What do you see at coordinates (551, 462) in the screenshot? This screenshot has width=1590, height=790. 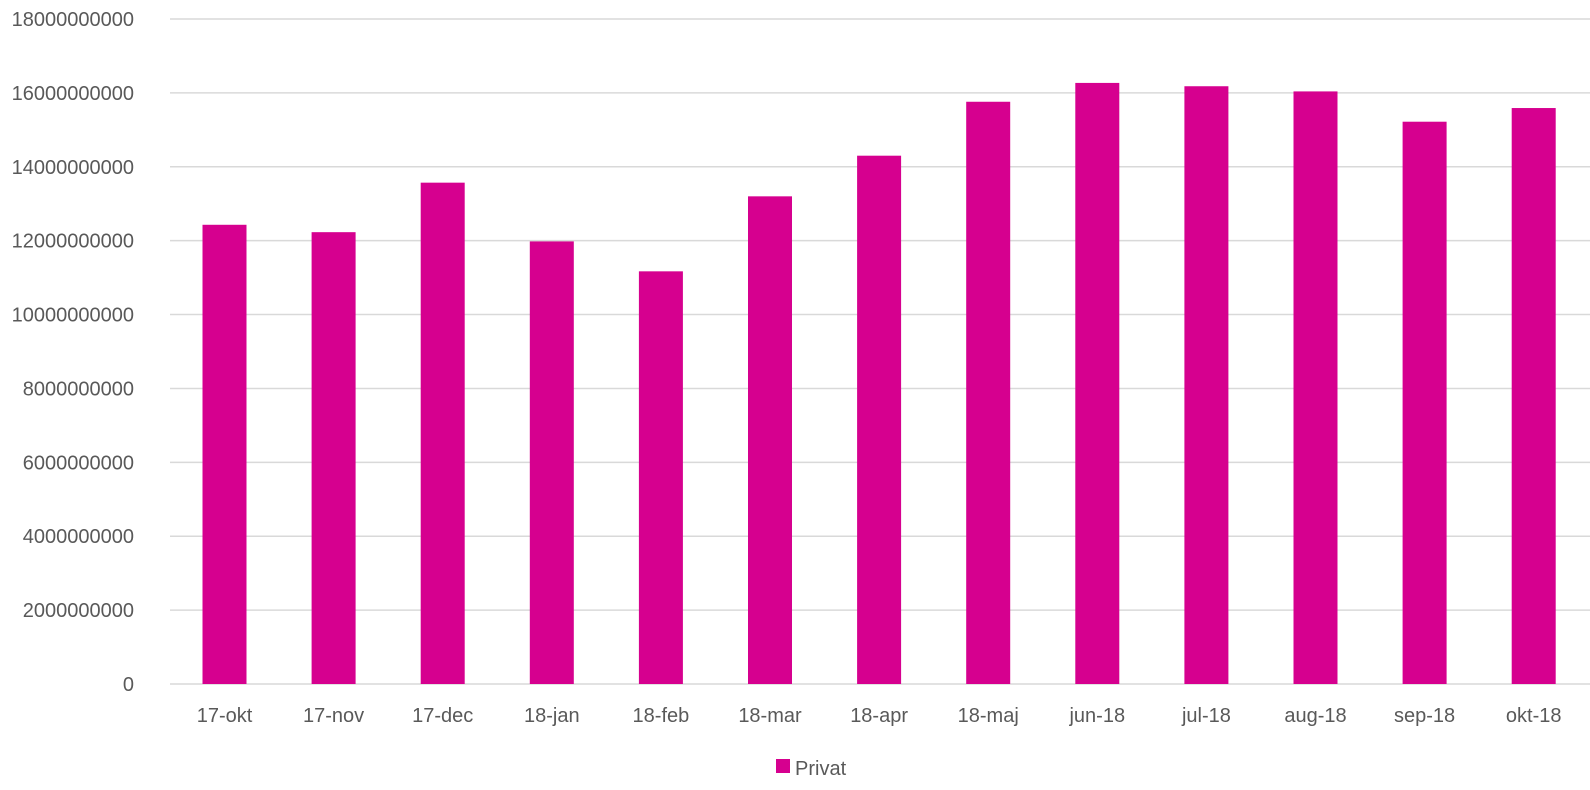 I see `bar-18-jan` at bounding box center [551, 462].